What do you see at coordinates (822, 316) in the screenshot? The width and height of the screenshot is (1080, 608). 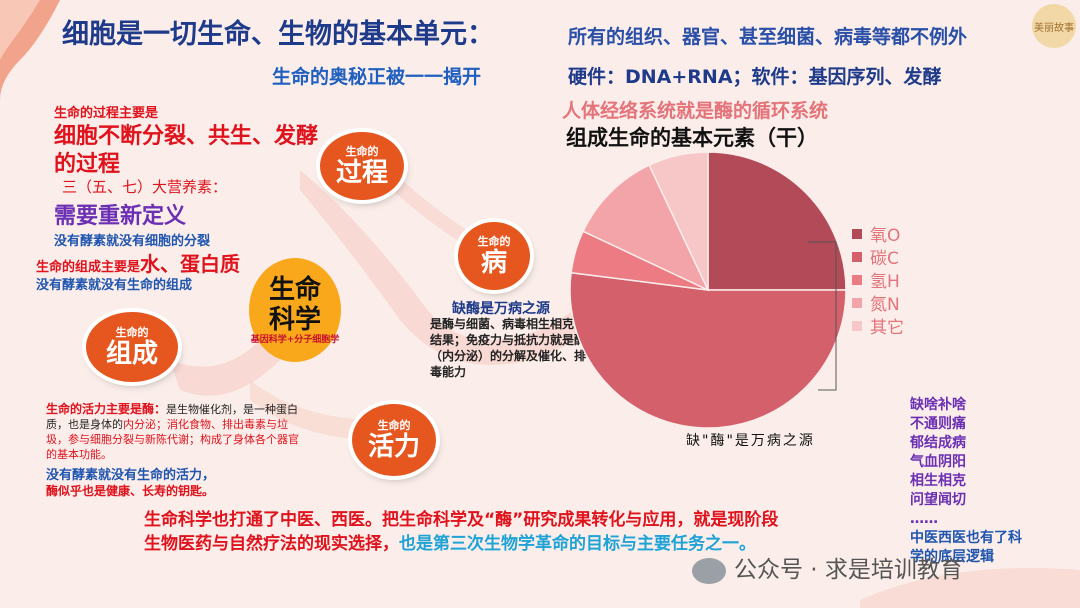 I see `legend-bracket` at bounding box center [822, 316].